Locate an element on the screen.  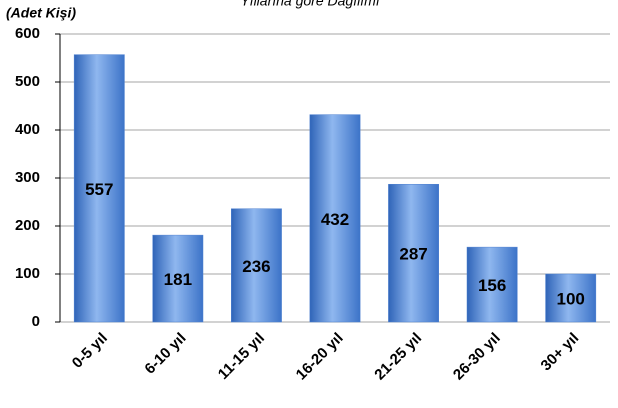
value-label: 156 is located at coordinates (492, 285).